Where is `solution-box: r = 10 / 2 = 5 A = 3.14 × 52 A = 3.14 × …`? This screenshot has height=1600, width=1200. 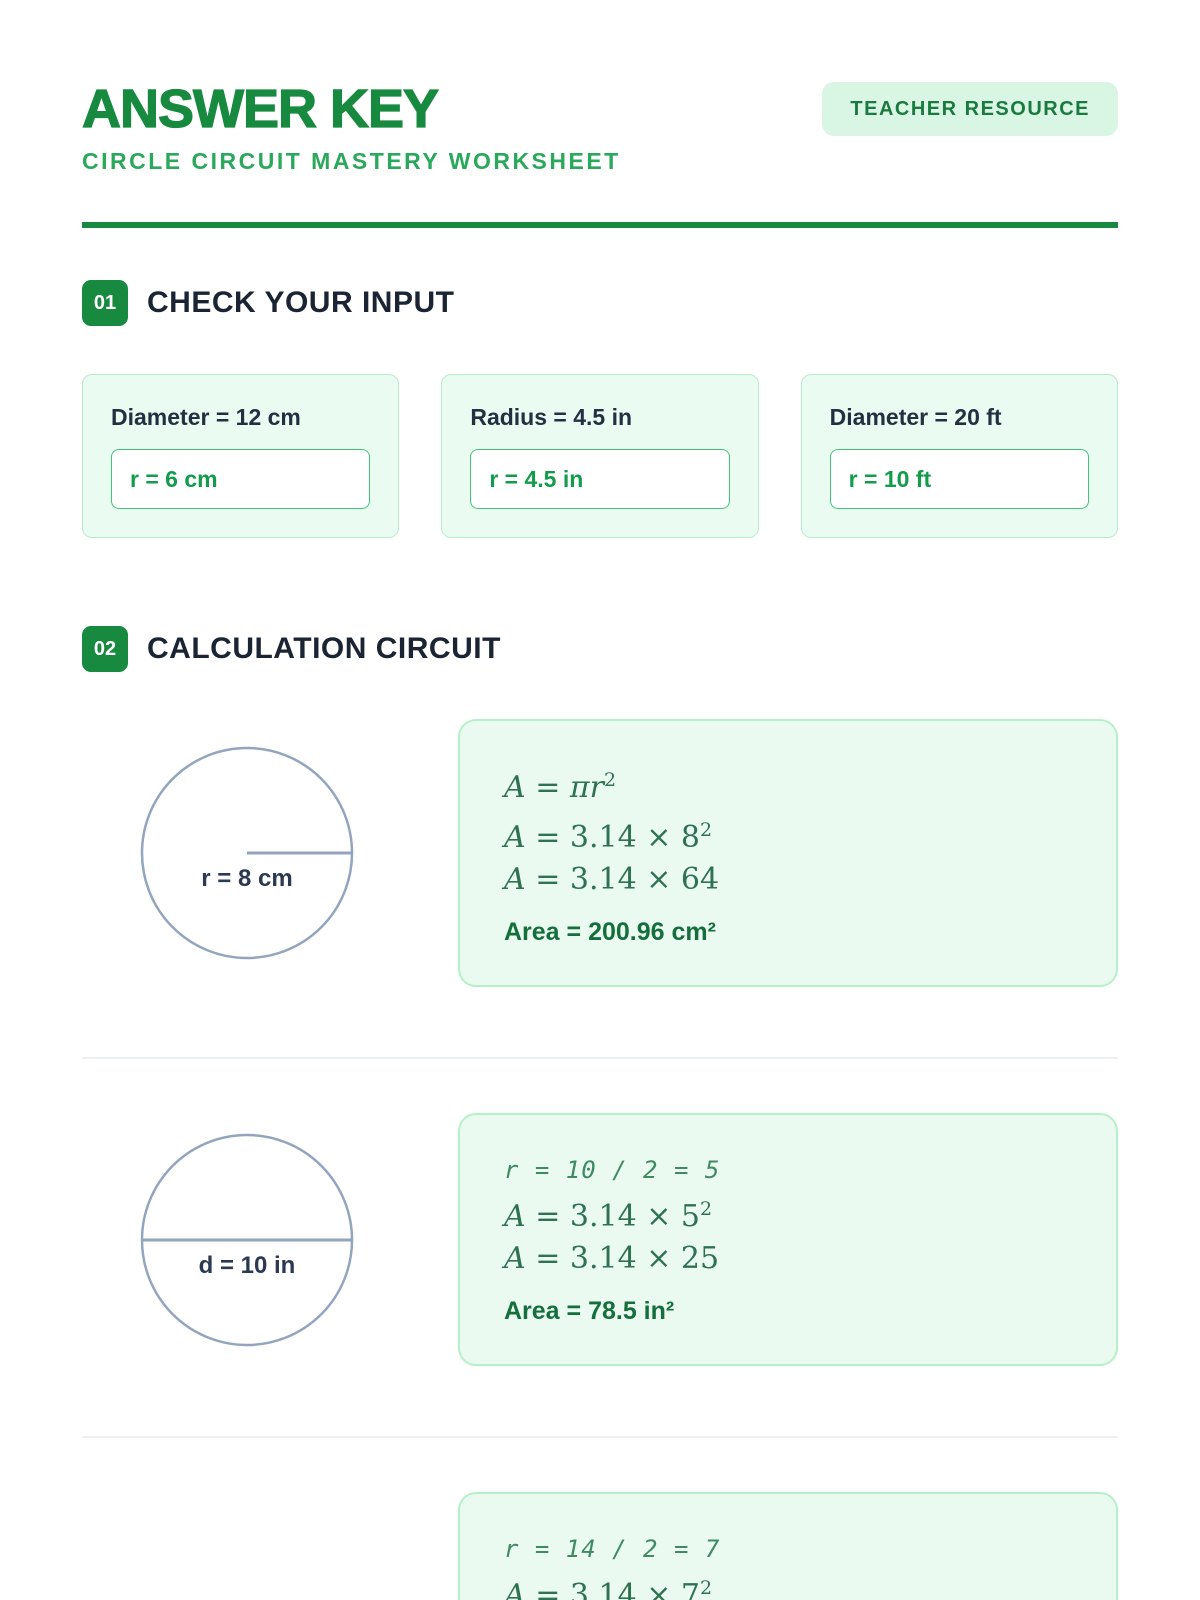 solution-box: r = 10 / 2 = 5 A = 3.14 × 52 A = 3.14 × … is located at coordinates (788, 1239).